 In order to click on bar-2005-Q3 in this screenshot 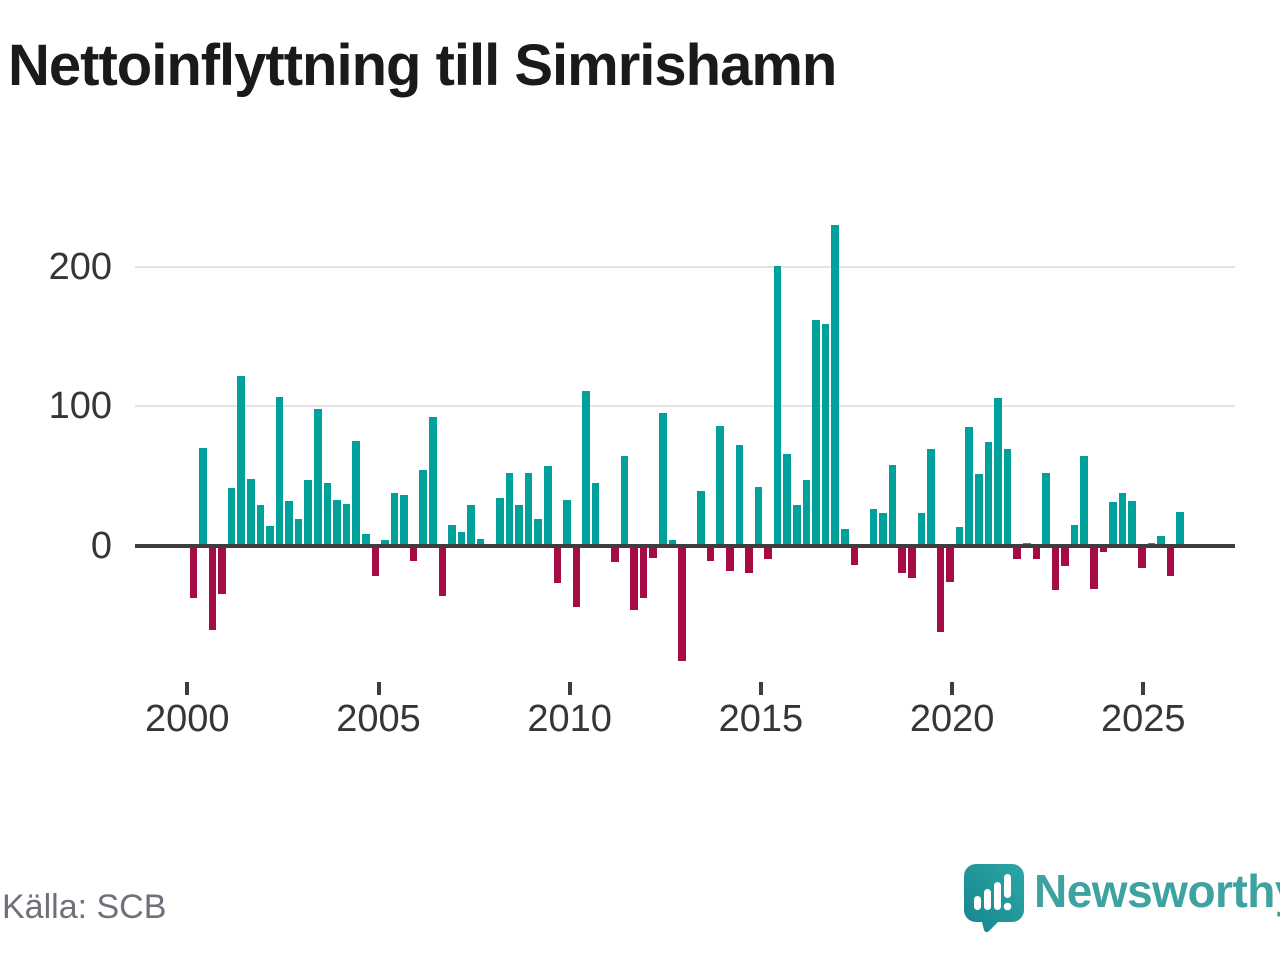, I will do `click(404, 520)`.